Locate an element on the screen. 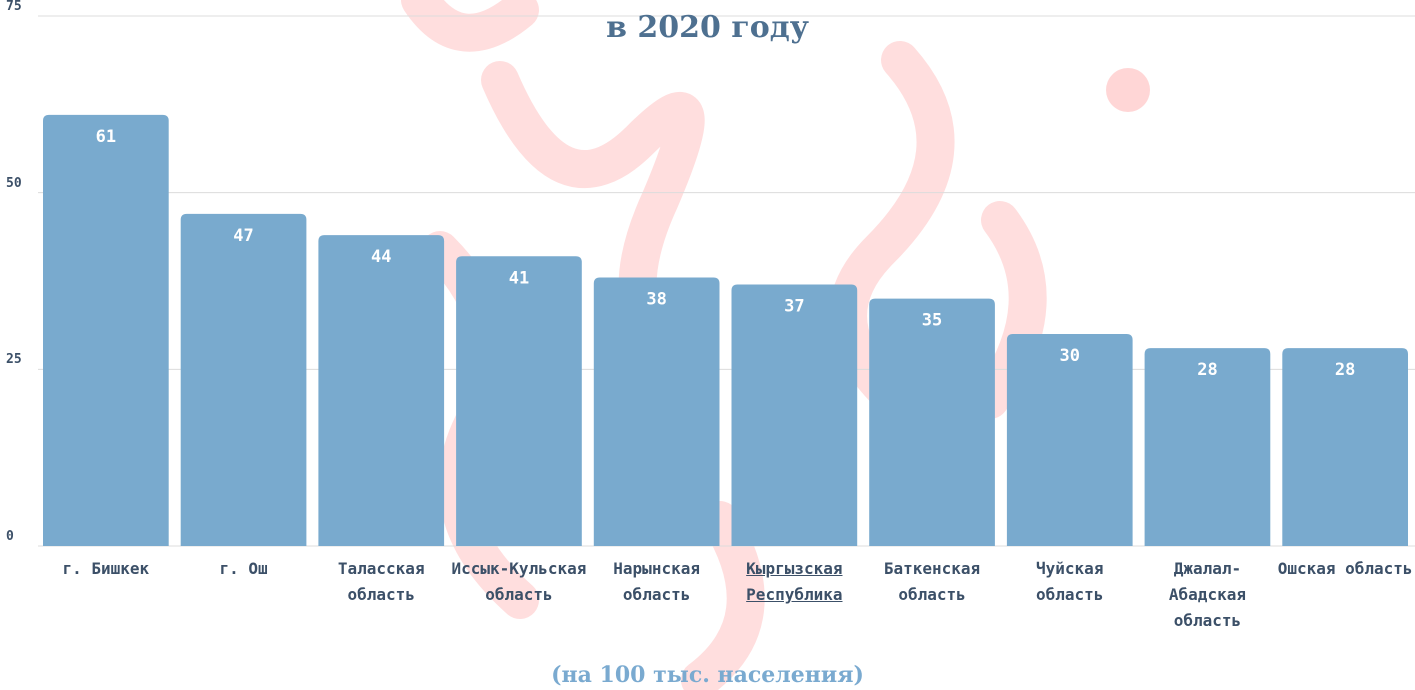 Image resolution: width=1415 pixels, height=690 pixels. value-label: 30 is located at coordinates (1070, 356).